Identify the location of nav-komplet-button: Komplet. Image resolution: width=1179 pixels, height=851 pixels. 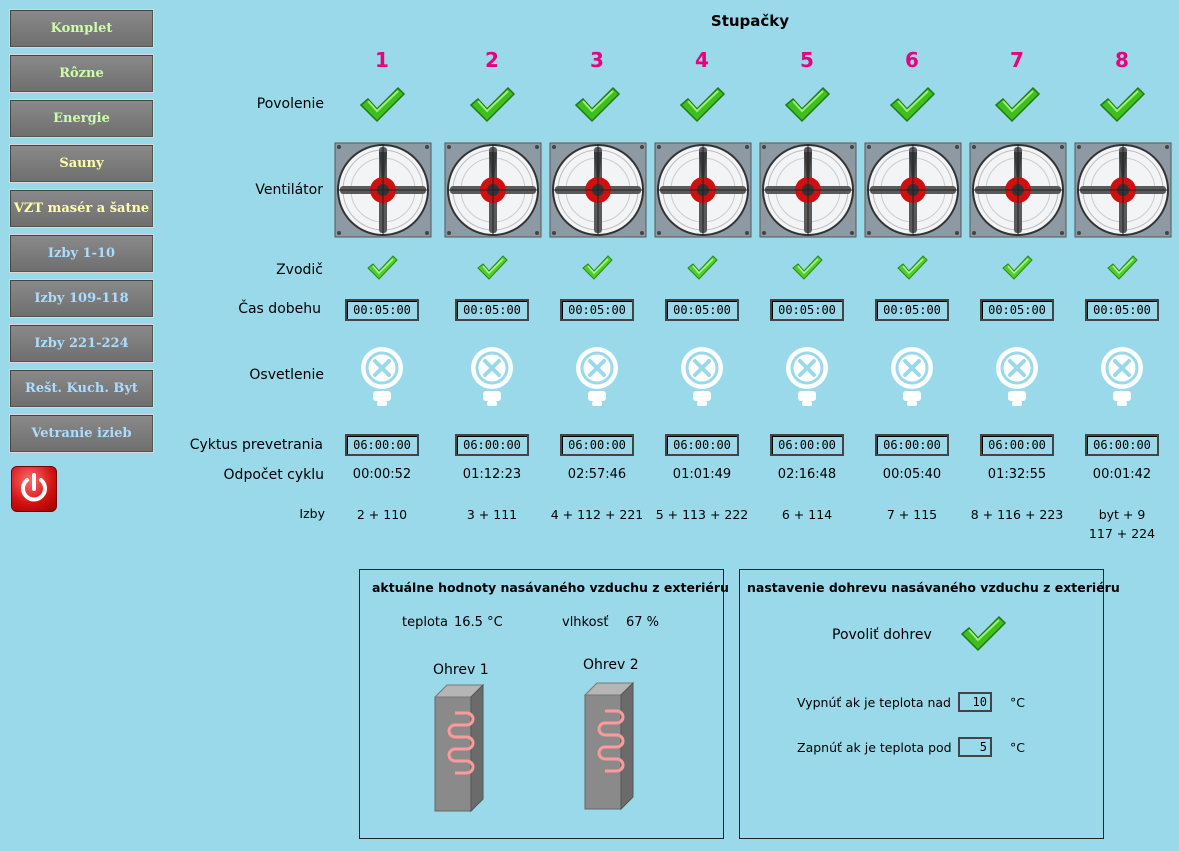
(81, 28).